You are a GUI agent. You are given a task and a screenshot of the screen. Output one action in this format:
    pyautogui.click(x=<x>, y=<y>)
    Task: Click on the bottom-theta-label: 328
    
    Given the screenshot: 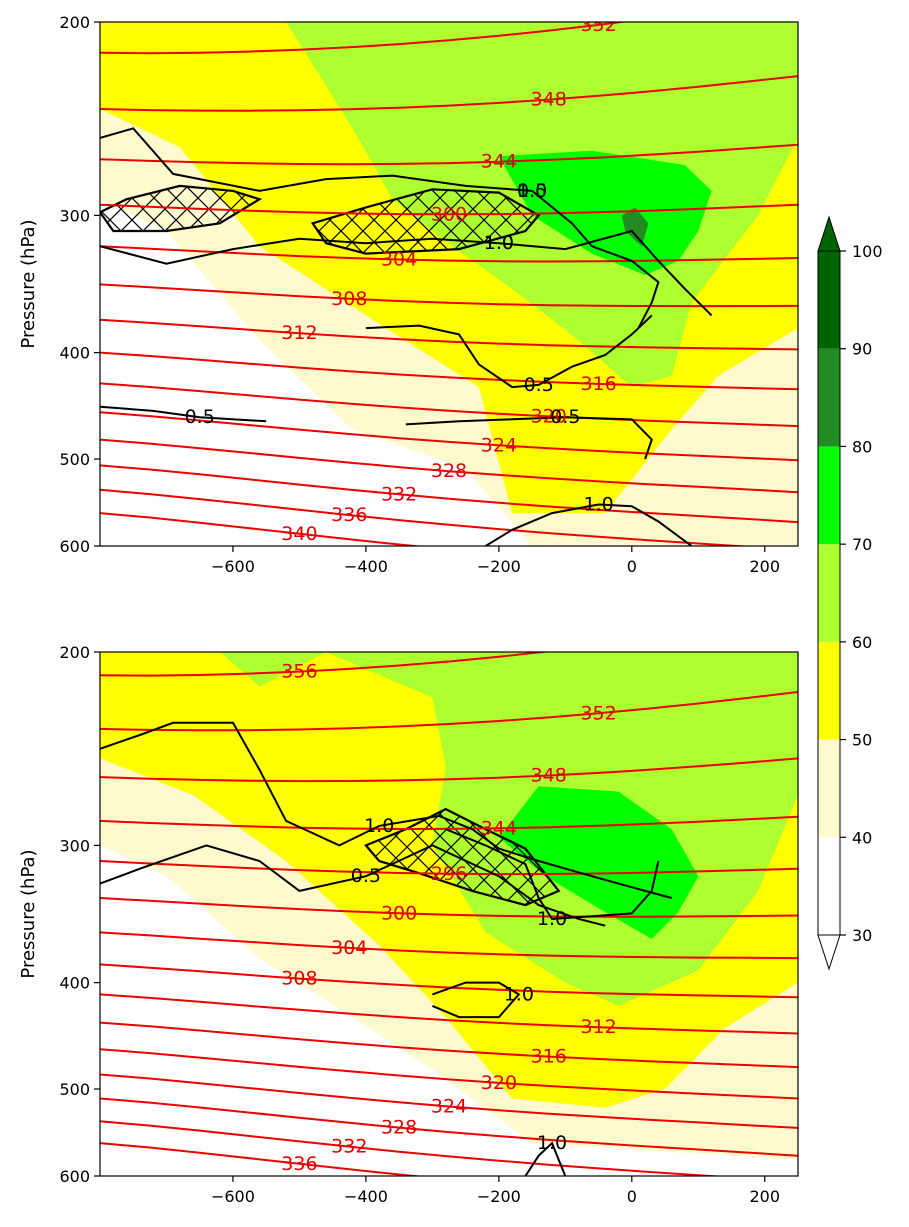 What is the action you would take?
    pyautogui.click(x=399, y=1128)
    